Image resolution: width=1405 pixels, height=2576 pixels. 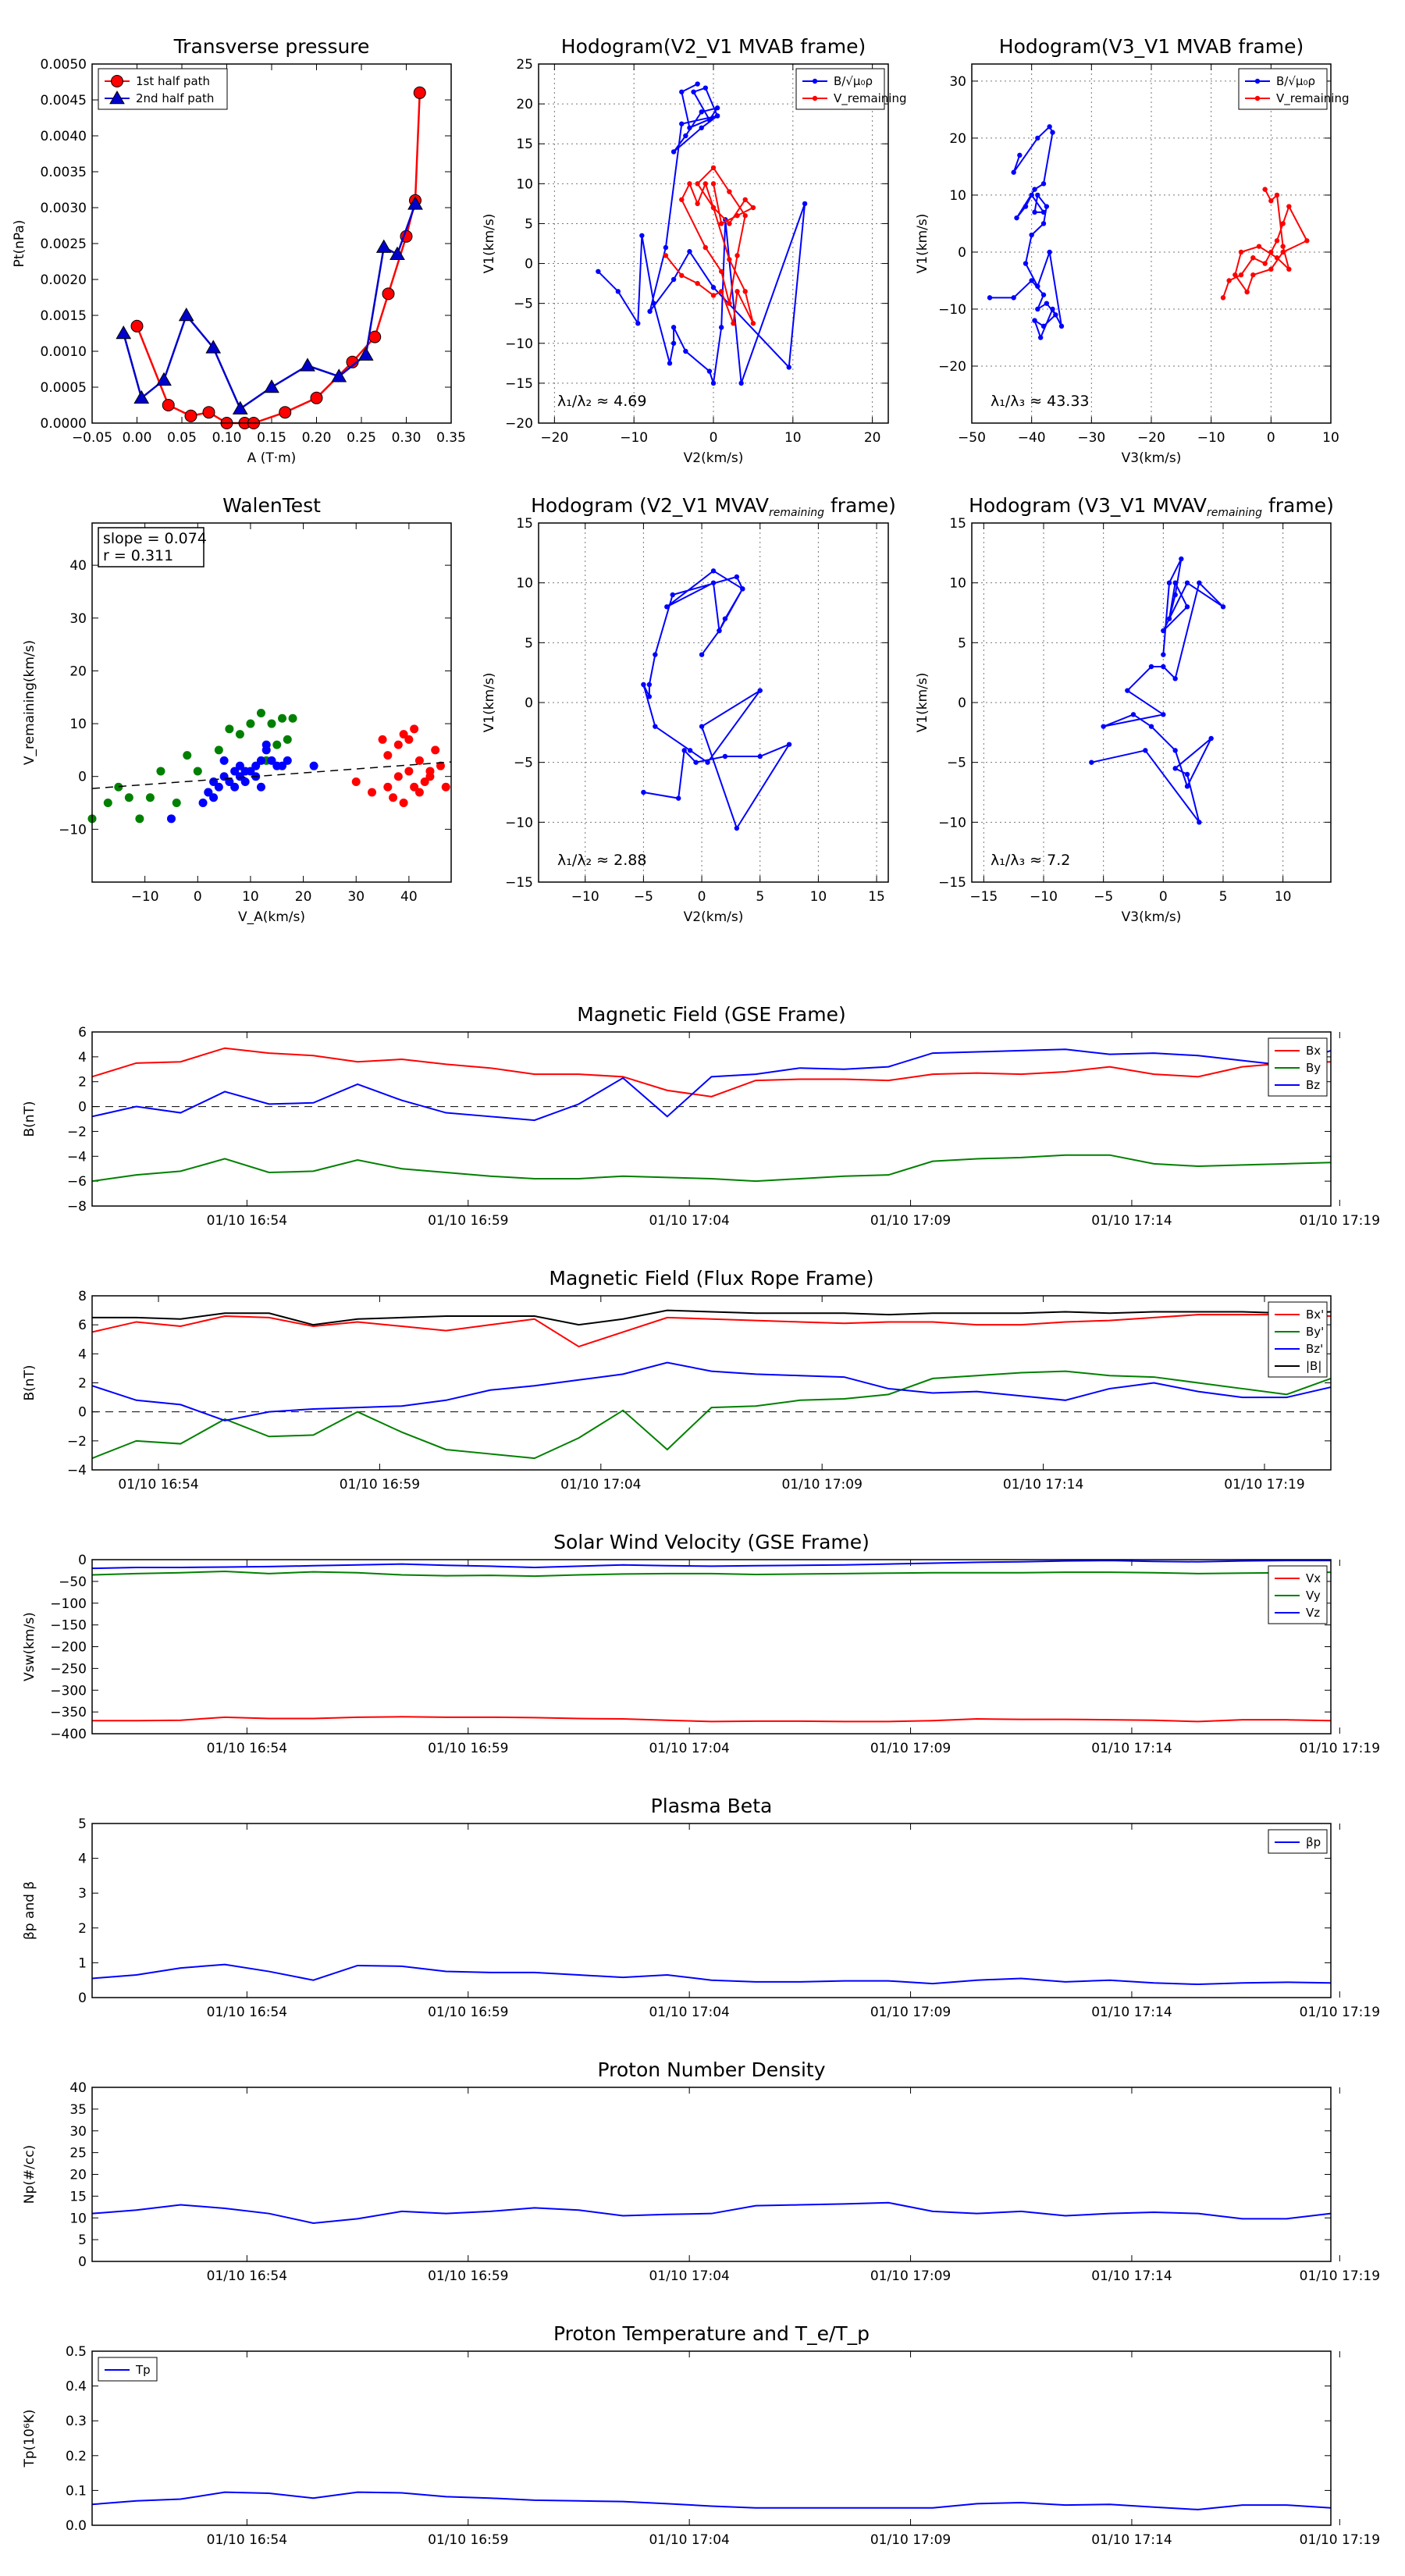 I want to click on y-tick-label: −2, so click(x=77, y=1442).